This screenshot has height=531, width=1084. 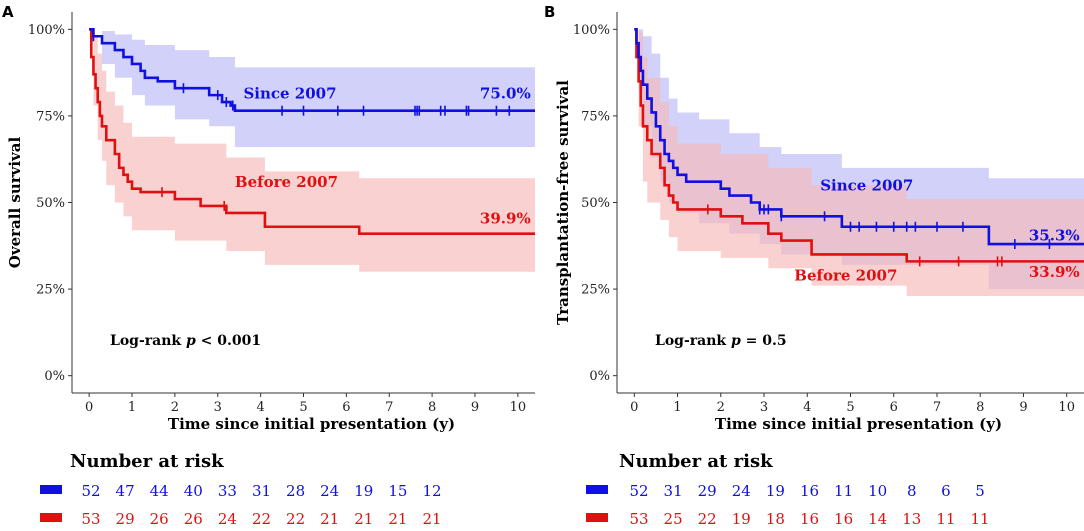 I want to click on risk-count-before-2007: 24, so click(x=227, y=519).